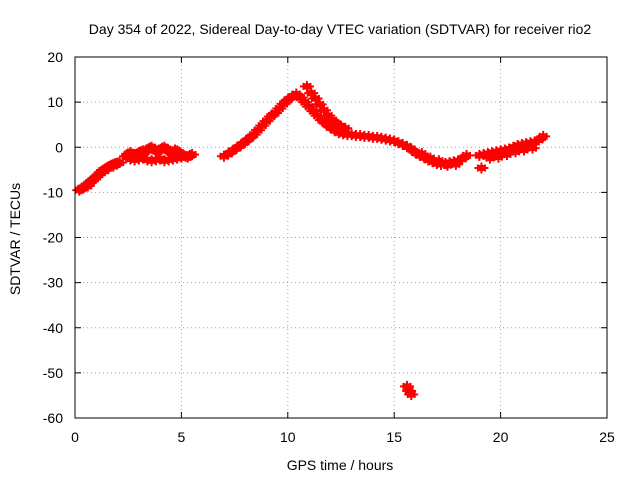 The image size is (640, 480). Describe the element at coordinates (55, 57) in the screenshot. I see `y-tick-label: 20` at that location.